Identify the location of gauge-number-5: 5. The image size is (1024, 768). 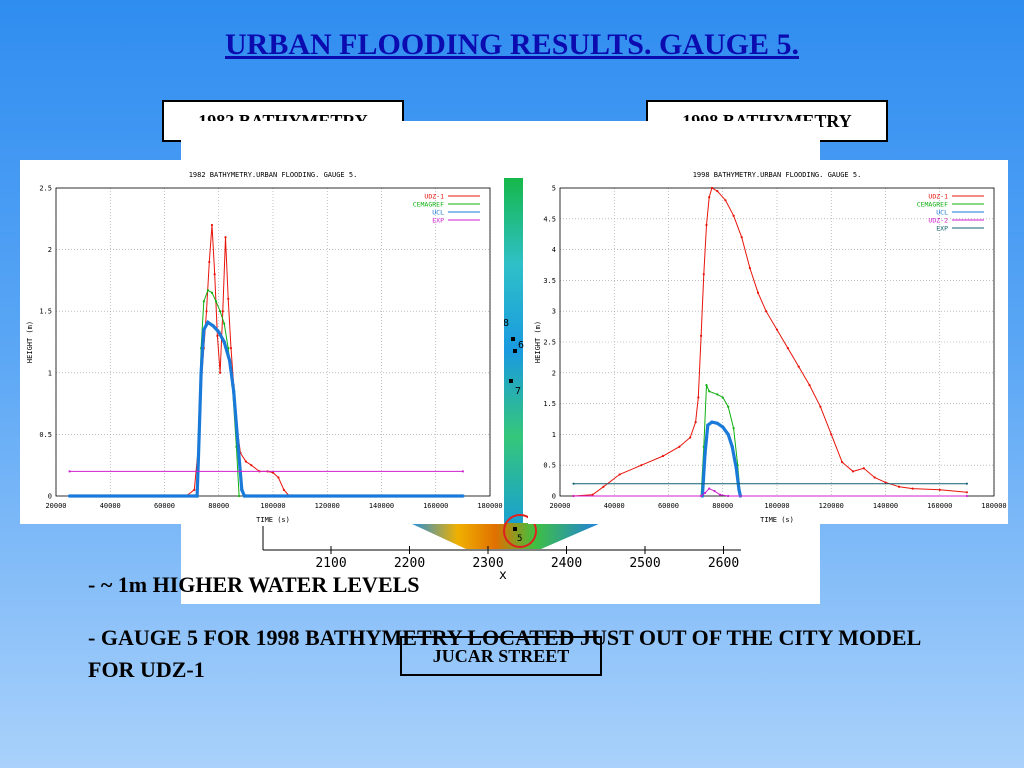
(519, 539).